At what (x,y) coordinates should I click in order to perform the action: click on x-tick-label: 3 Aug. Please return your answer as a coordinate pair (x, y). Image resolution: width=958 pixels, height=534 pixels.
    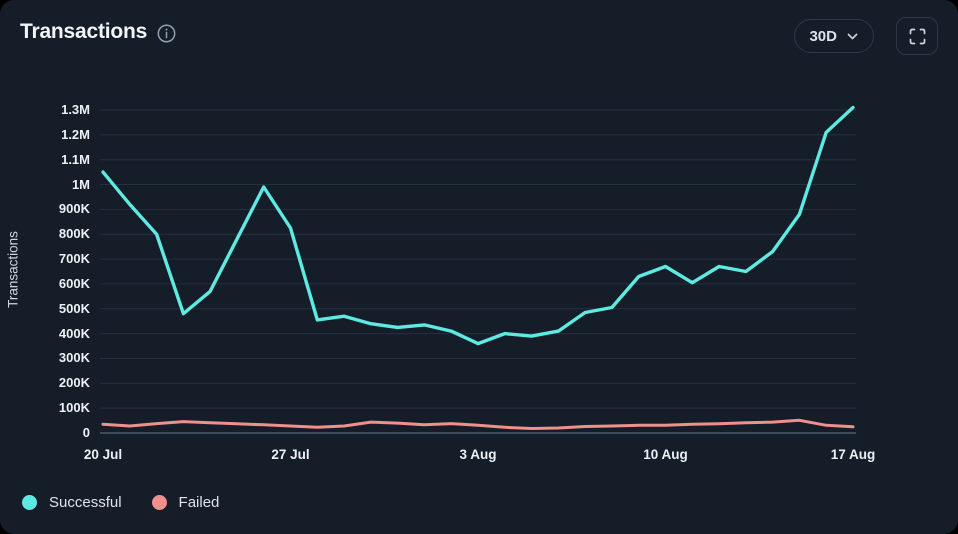
    Looking at the image, I should click on (478, 454).